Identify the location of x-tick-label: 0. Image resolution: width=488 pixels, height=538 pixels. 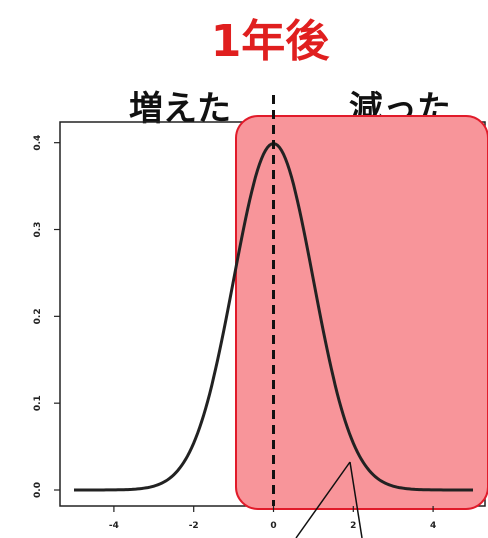
(273, 526).